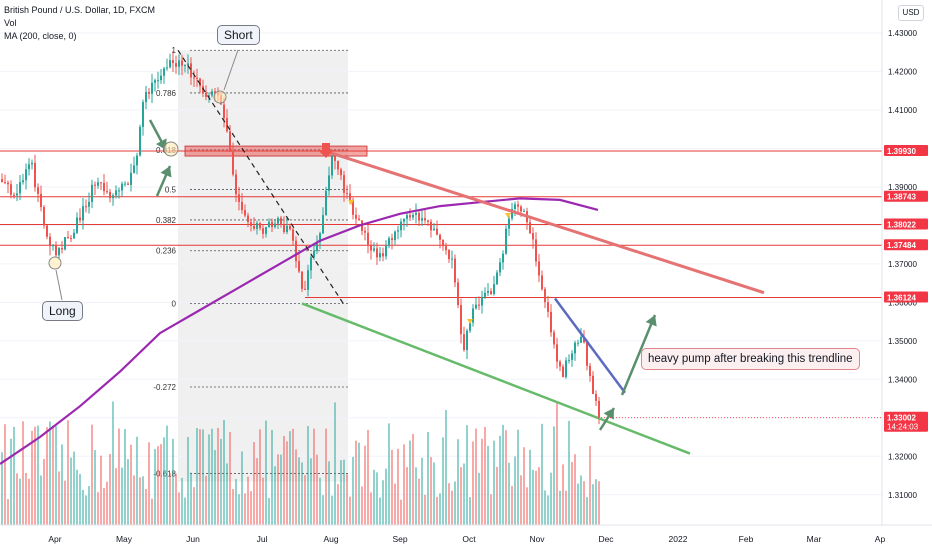  I want to click on volume-label: Vol, so click(10, 23).